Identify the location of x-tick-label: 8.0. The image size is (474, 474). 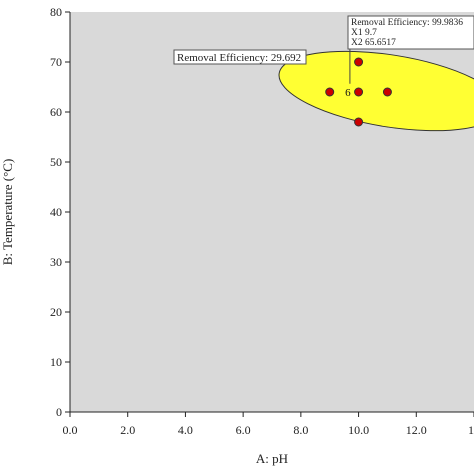
(300, 430).